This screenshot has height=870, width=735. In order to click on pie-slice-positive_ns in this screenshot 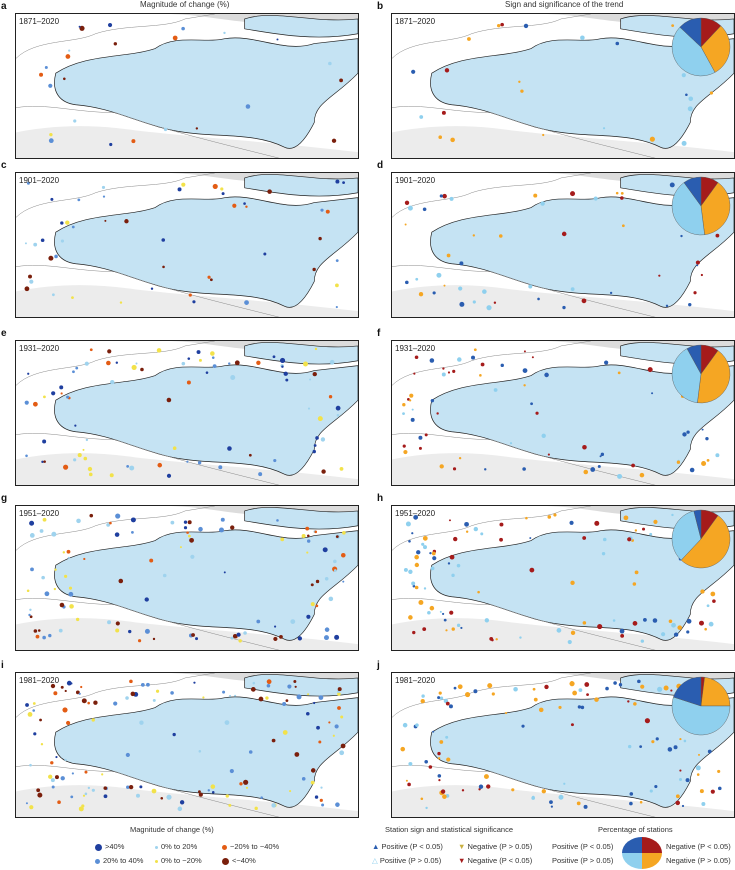, I will do `click(701, 716)`.